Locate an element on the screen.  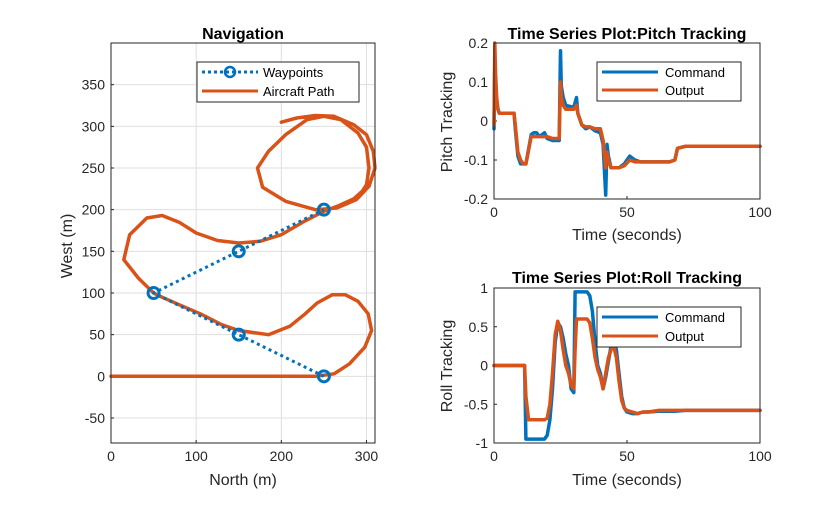
navigation-ytick-label-6: 250 is located at coordinates (94, 168).